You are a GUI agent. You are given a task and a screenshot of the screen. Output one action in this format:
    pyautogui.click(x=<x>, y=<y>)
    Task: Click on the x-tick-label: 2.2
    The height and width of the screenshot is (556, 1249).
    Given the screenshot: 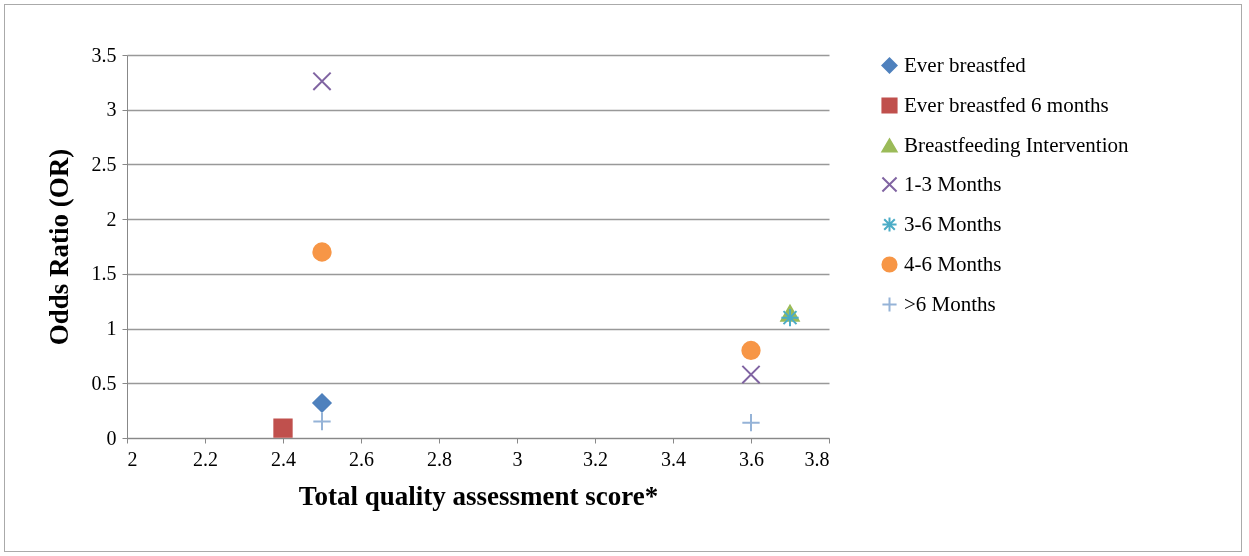 What is the action you would take?
    pyautogui.click(x=205, y=458)
    